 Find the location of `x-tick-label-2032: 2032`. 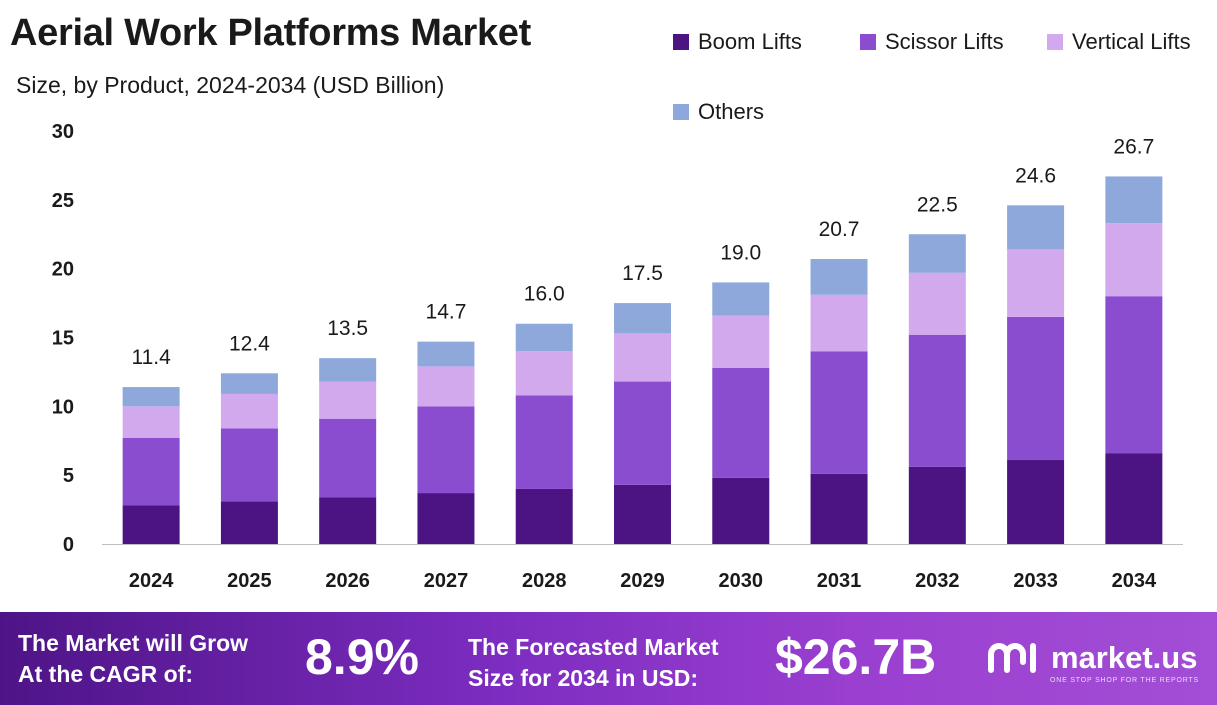

x-tick-label-2032: 2032 is located at coordinates (937, 581).